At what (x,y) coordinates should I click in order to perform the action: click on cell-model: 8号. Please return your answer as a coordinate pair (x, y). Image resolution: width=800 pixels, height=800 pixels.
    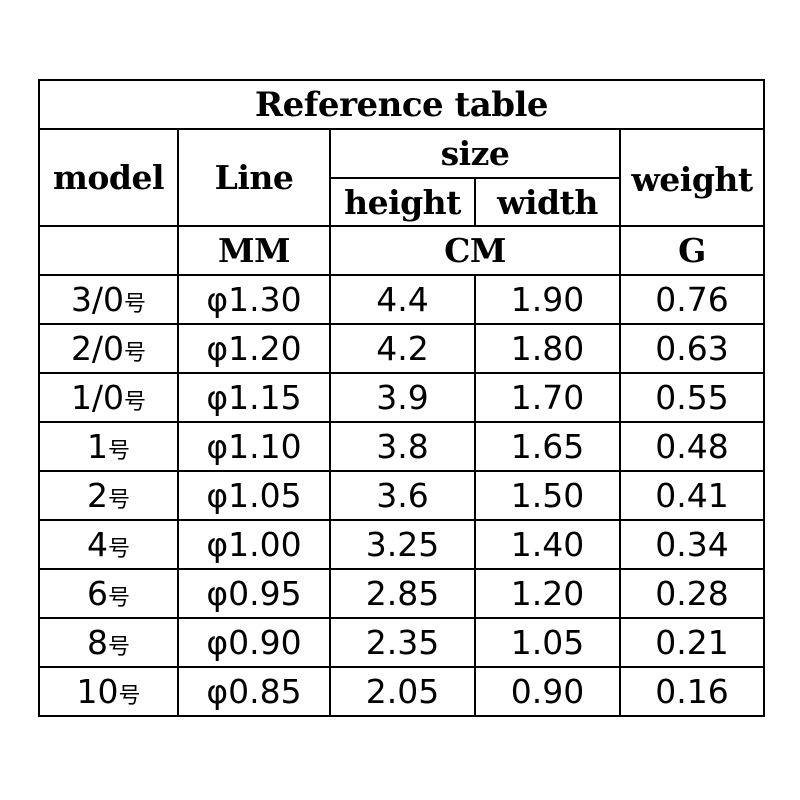
    Looking at the image, I should click on (108, 642).